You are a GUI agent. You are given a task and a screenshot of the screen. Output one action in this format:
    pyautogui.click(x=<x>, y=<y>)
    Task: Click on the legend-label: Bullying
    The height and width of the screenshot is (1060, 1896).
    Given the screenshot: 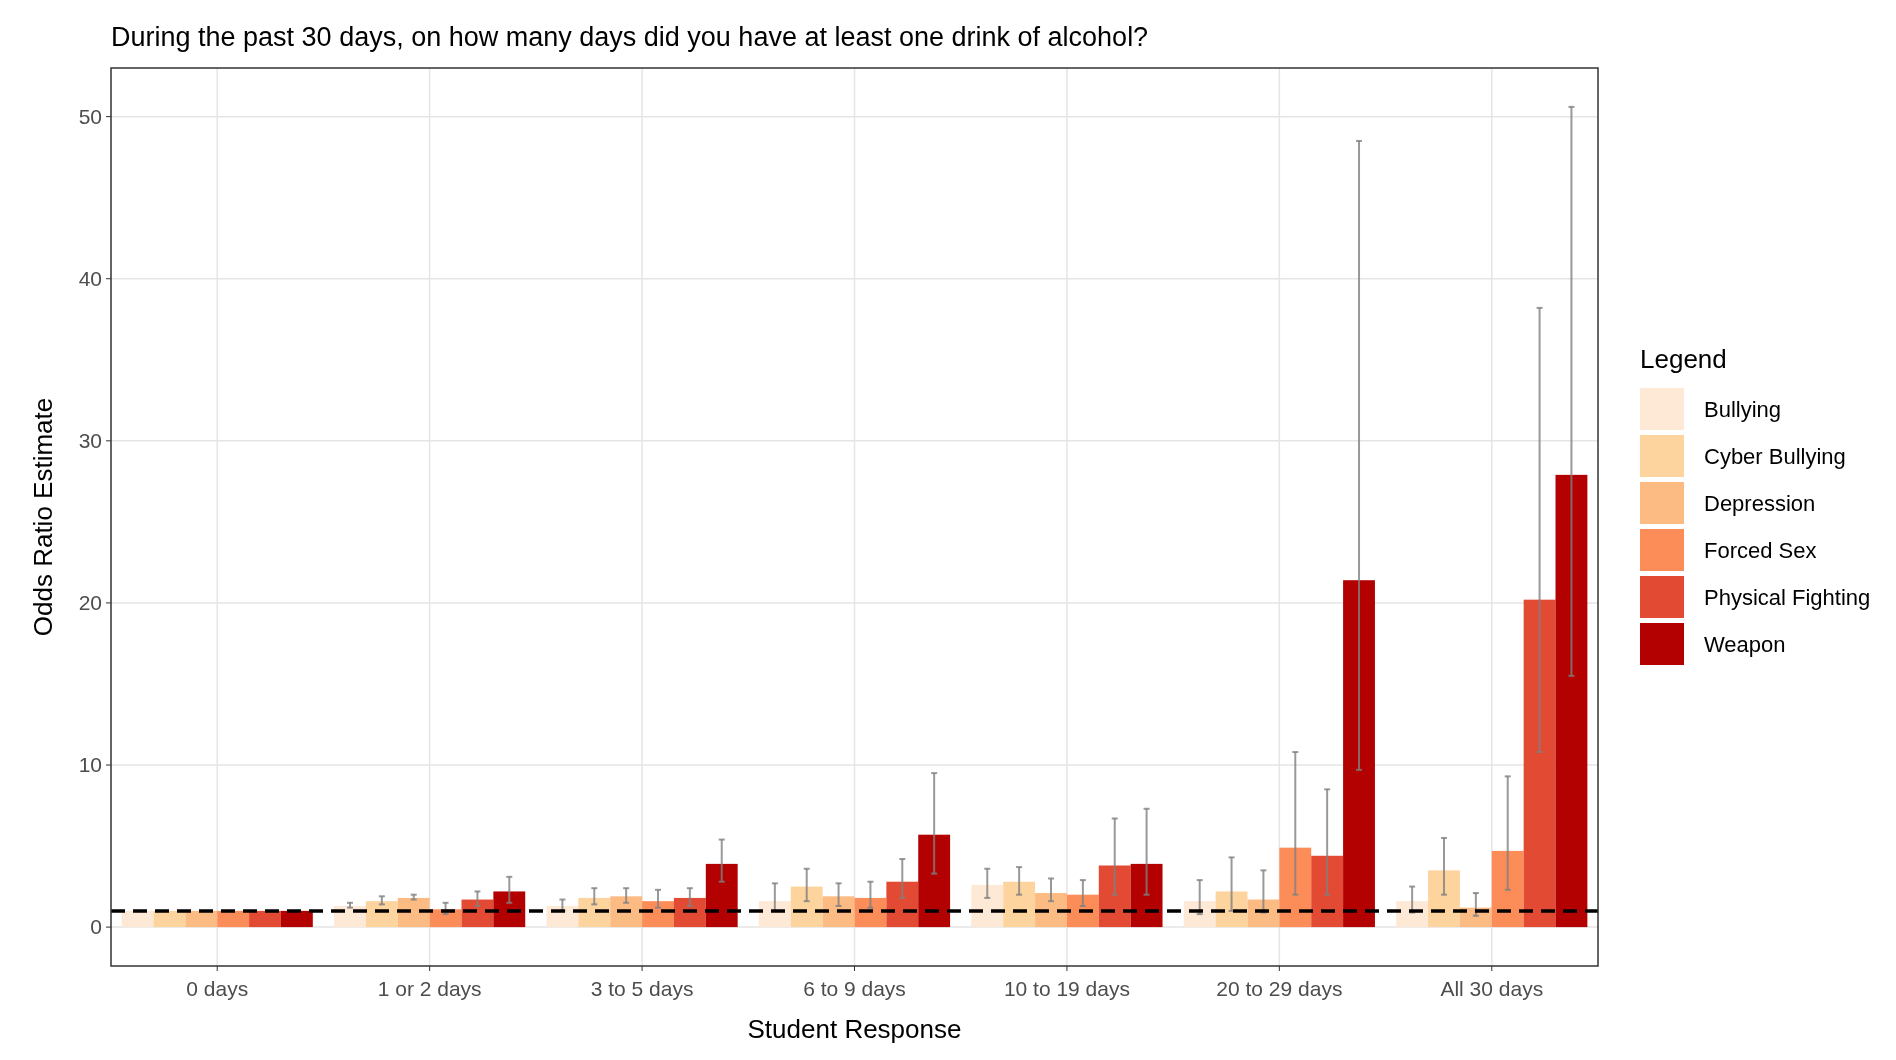 What is the action you would take?
    pyautogui.click(x=1743, y=409)
    